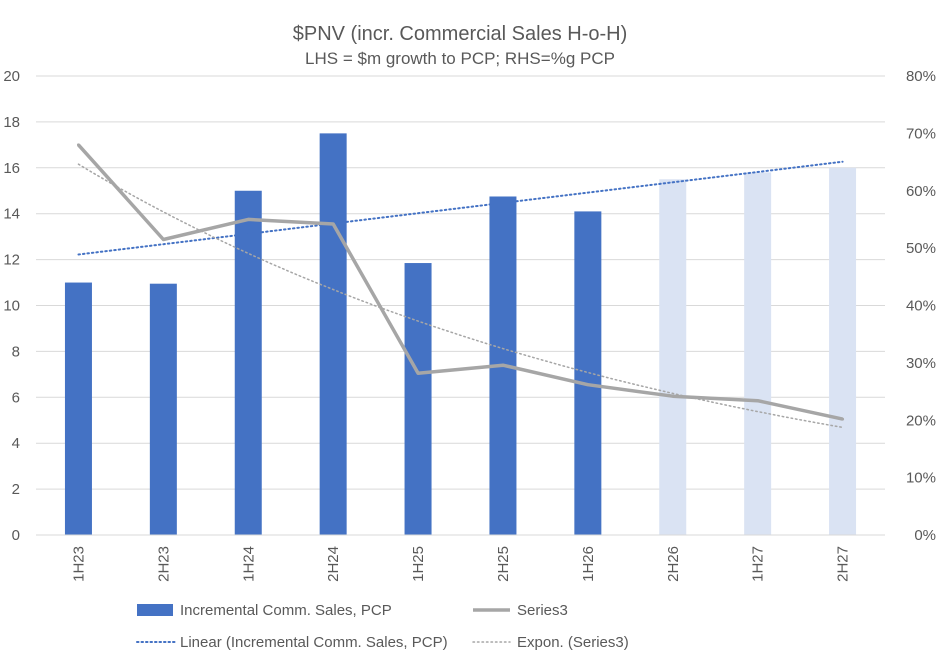 The width and height of the screenshot is (940, 657). I want to click on chart-subtitle: LHS = $m growth to PCP; RHS=%g PCP, so click(460, 58).